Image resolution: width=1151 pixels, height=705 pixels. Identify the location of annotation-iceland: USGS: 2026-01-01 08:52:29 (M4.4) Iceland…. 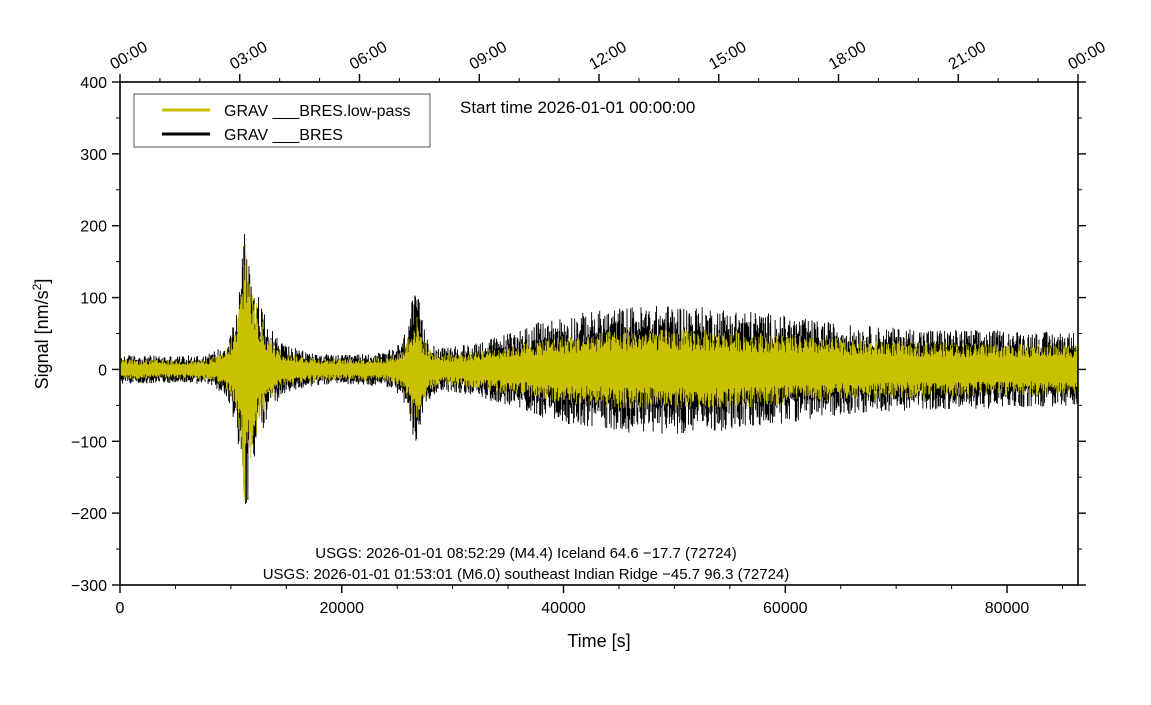
(526, 553).